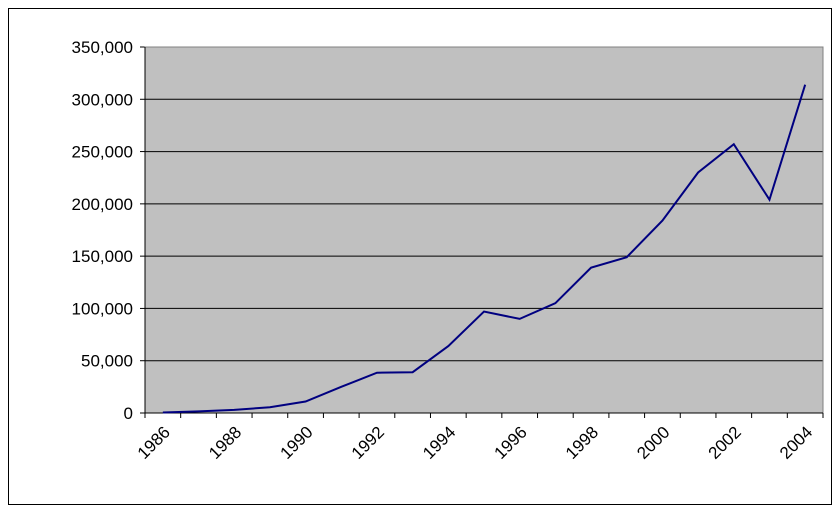  Describe the element at coordinates (128, 413) in the screenshot. I see `y-tick-label: 0` at that location.